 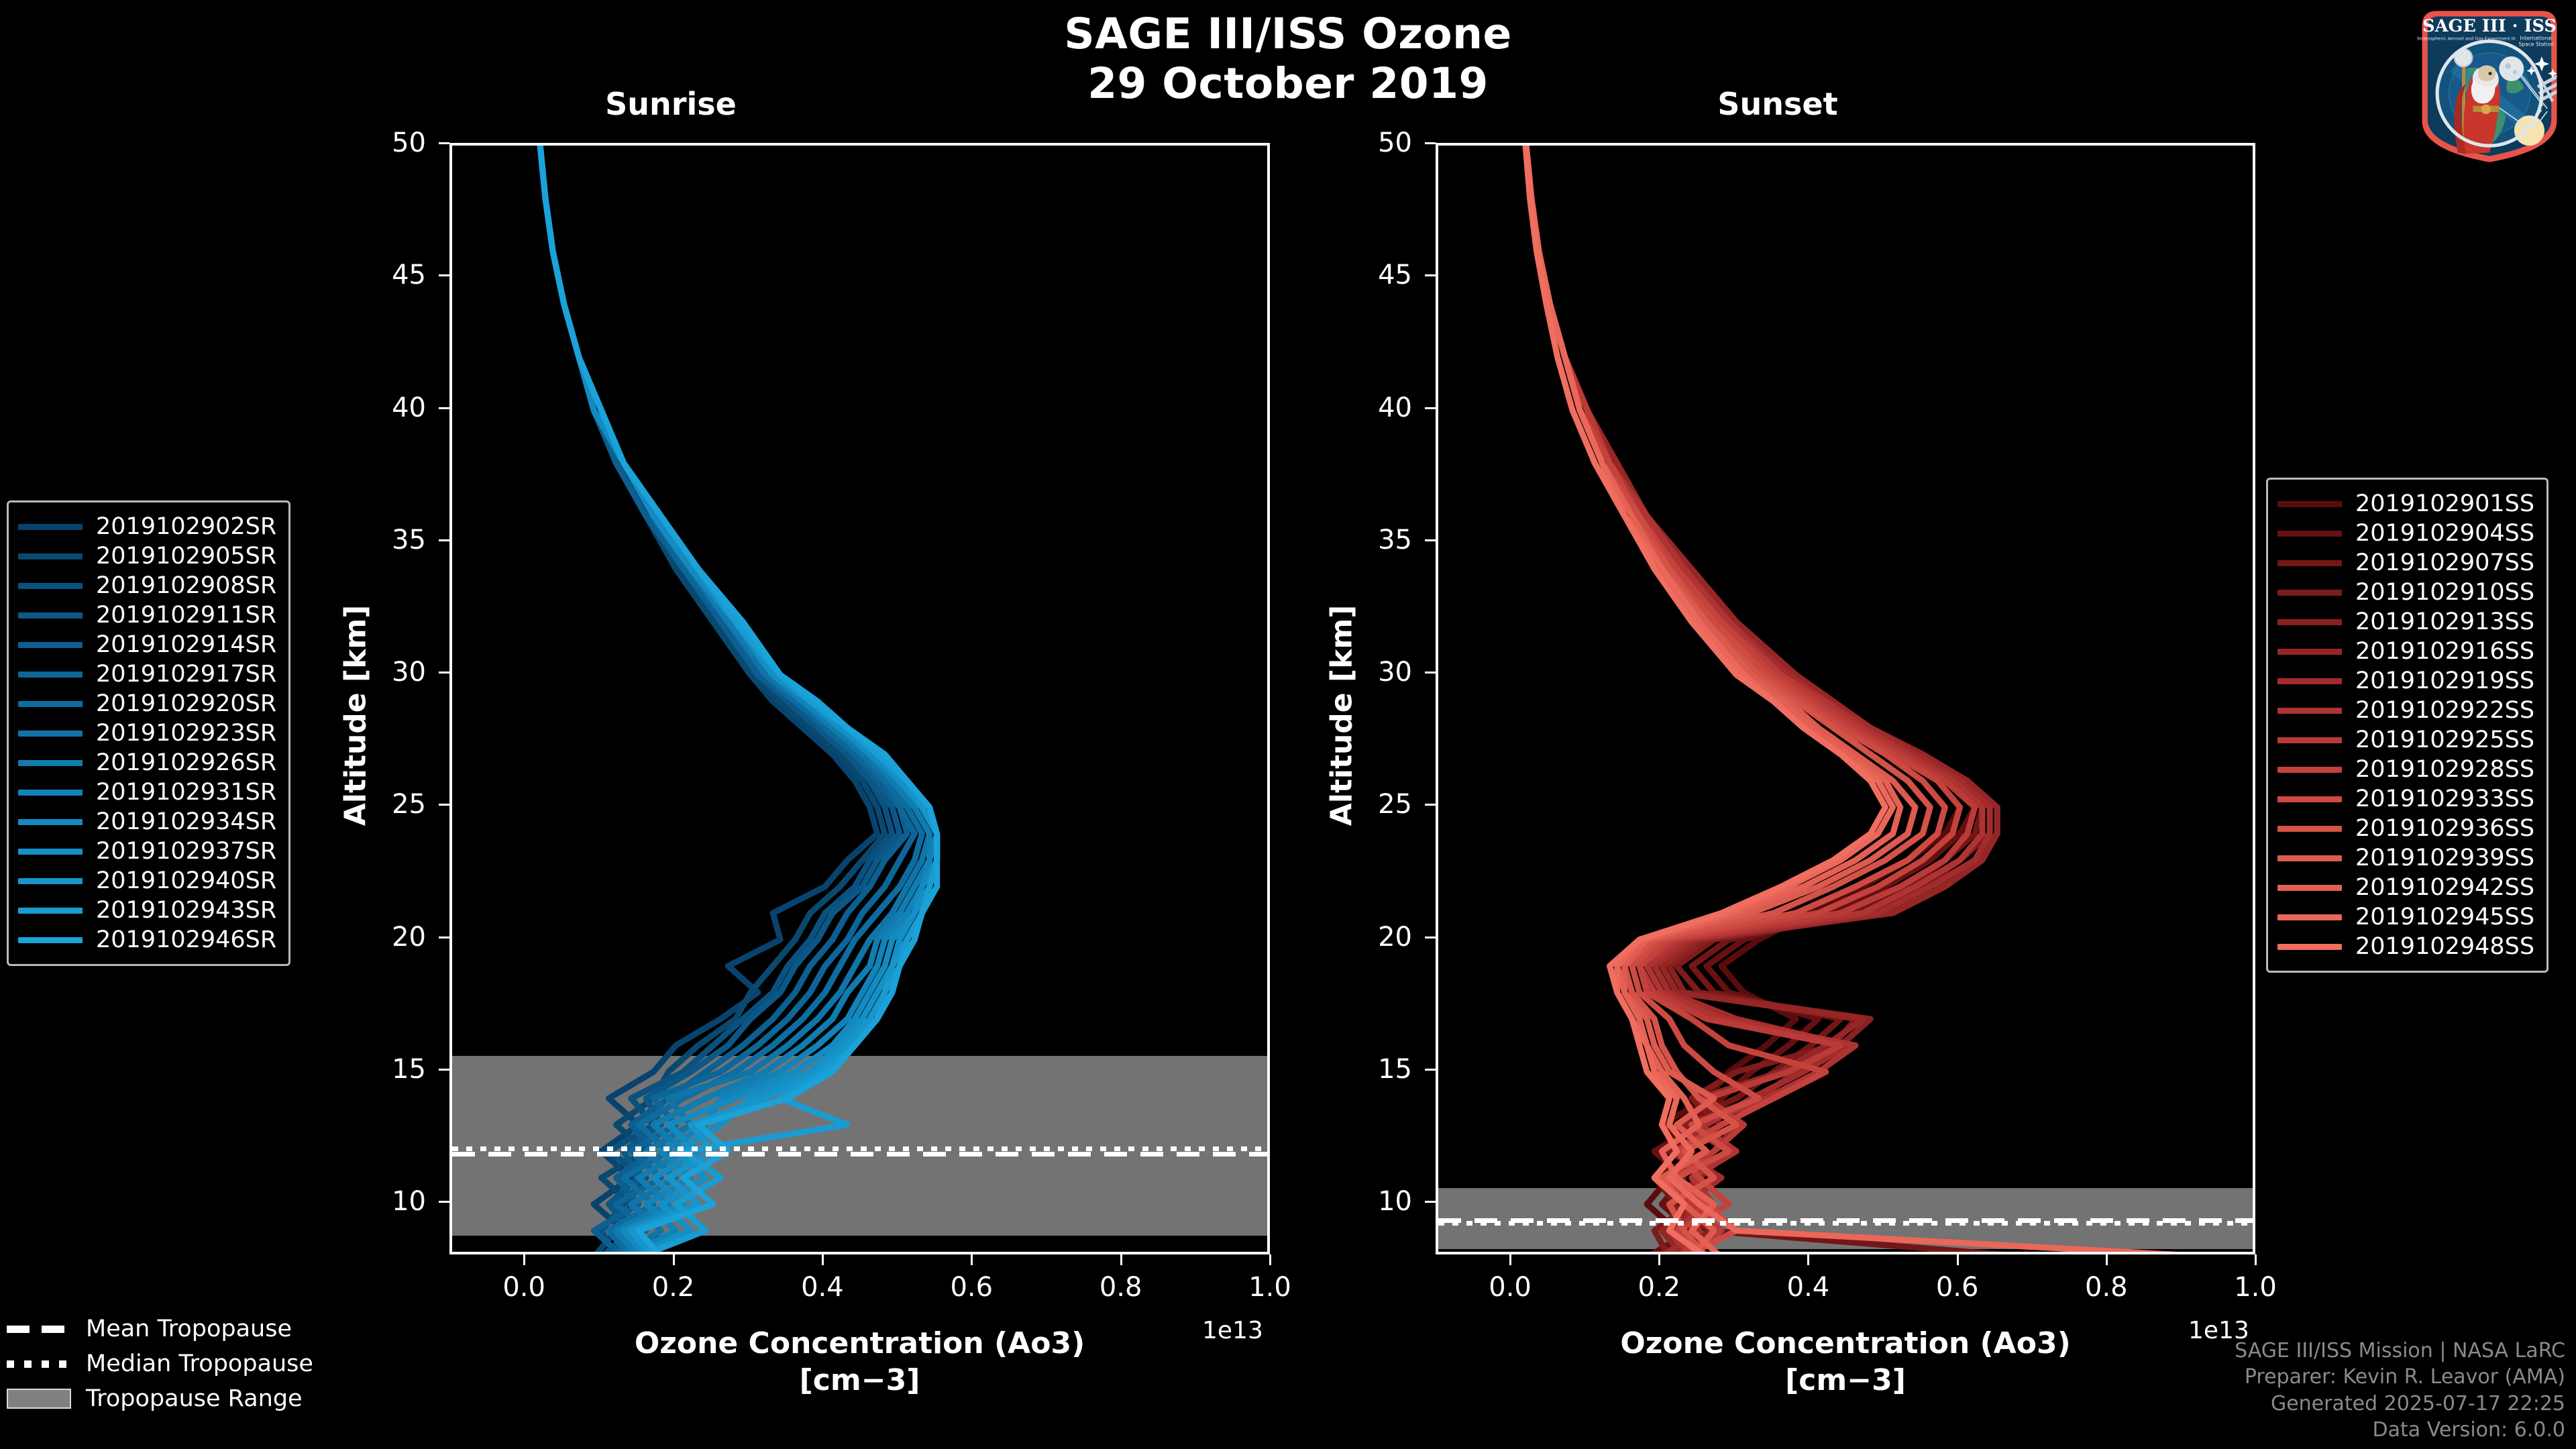 I want to click on legend-sunrise-item: 2019102920SR, so click(x=147, y=703).